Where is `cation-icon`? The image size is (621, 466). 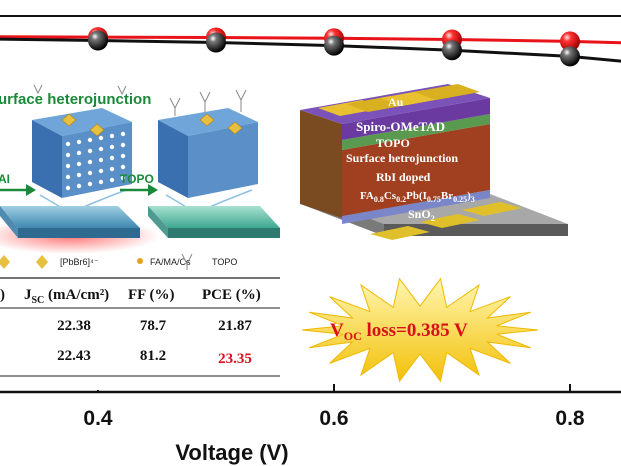
cation-icon is located at coordinates (140, 261).